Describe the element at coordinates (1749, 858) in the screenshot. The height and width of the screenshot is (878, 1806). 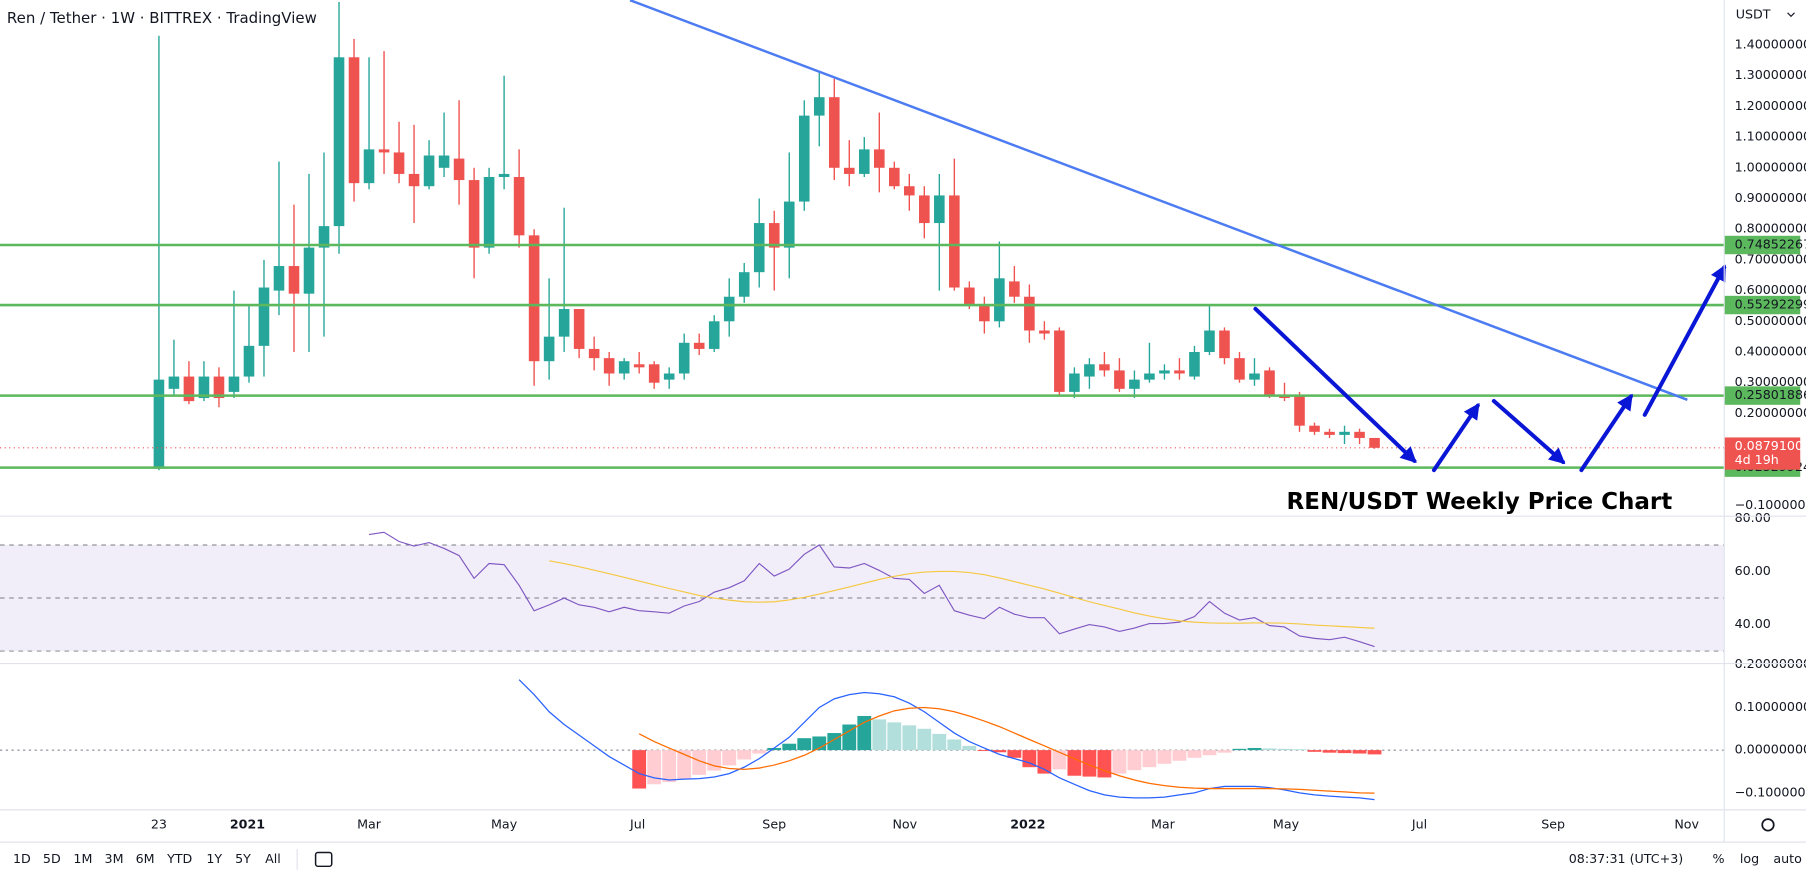
I see `log-toggle: log` at that location.